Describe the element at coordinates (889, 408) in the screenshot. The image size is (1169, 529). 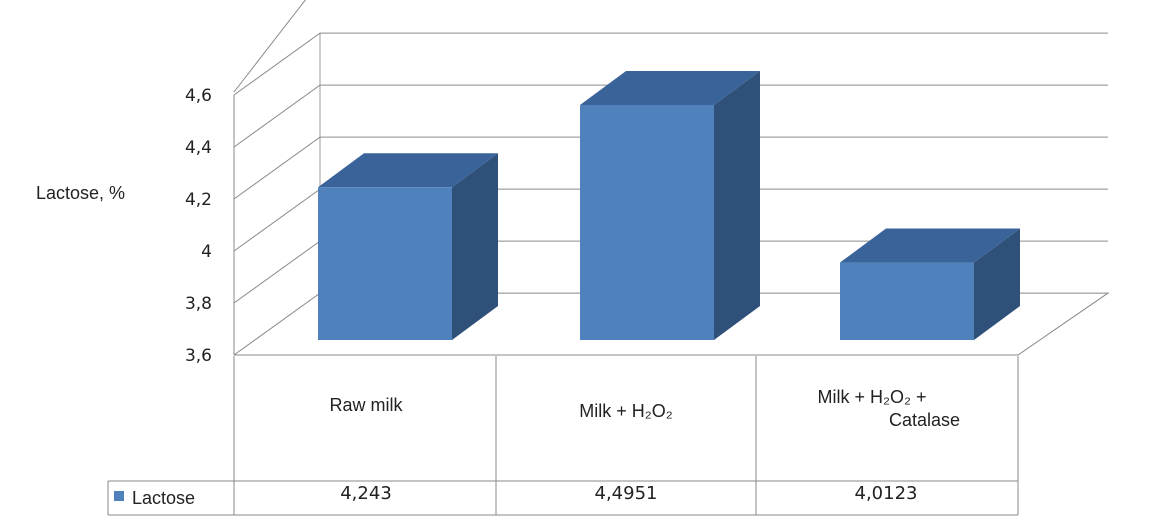
I see `category-label-milk-h2o2-catalase: Milk + H₂O₂ + Catalase` at that location.